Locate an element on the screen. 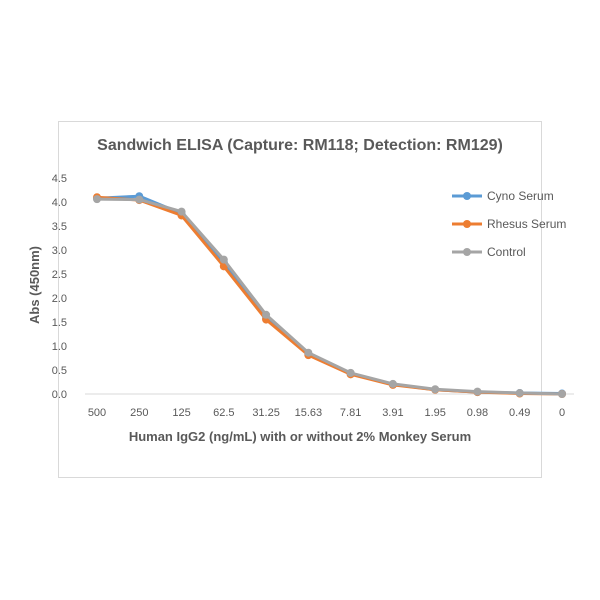 Image resolution: width=600 pixels, height=600 pixels. y-tick-label: 1.5 is located at coordinates (59, 323).